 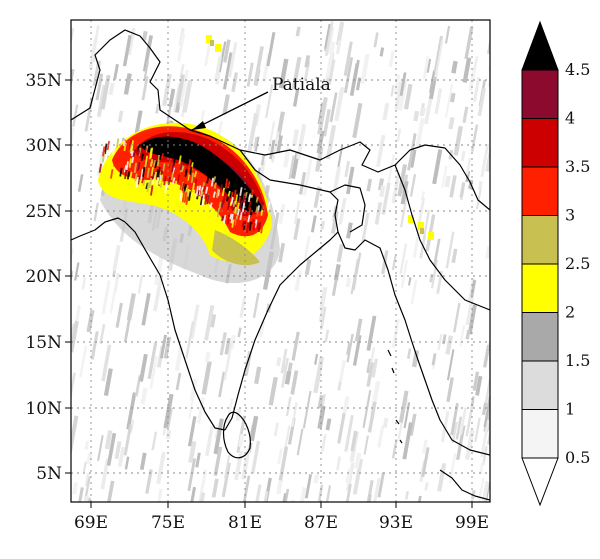 What do you see at coordinates (43, 409) in the screenshot?
I see `lat-tick-label: 10N` at bounding box center [43, 409].